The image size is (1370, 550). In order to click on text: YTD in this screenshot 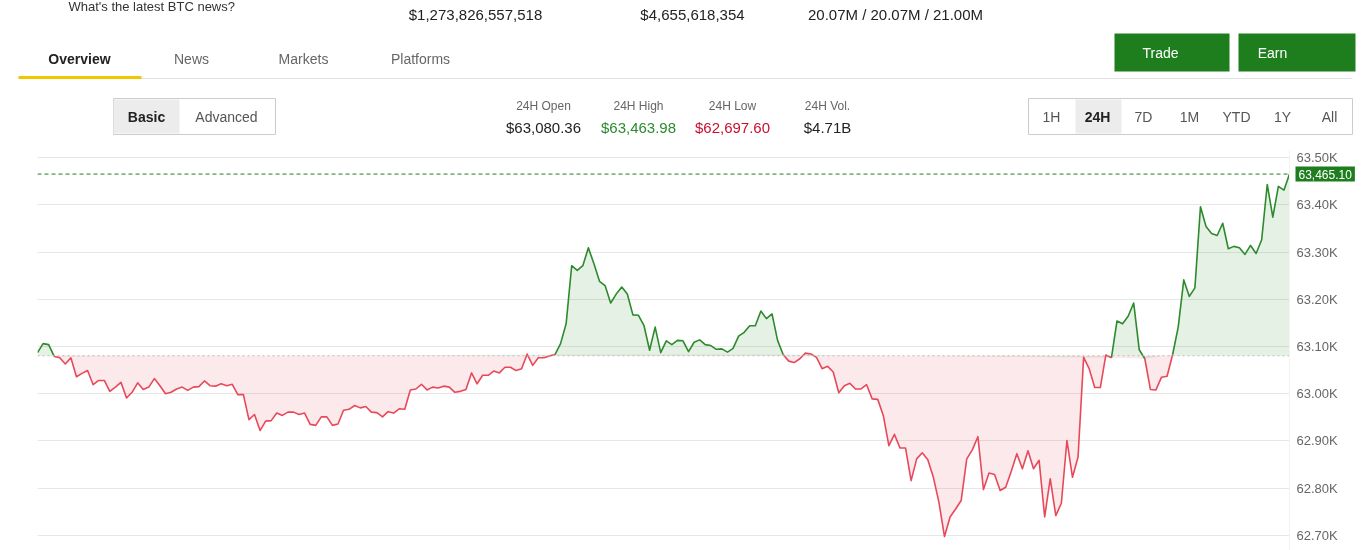, I will do `click(1236, 116)`.